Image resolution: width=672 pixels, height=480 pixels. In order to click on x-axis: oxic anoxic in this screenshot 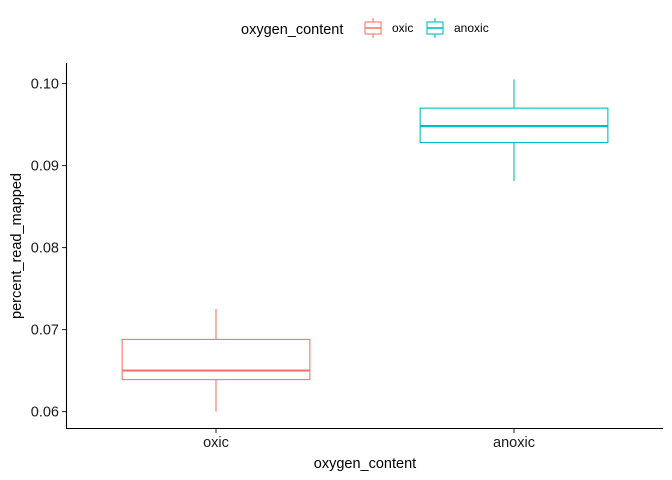, I will do `click(369, 440)`.